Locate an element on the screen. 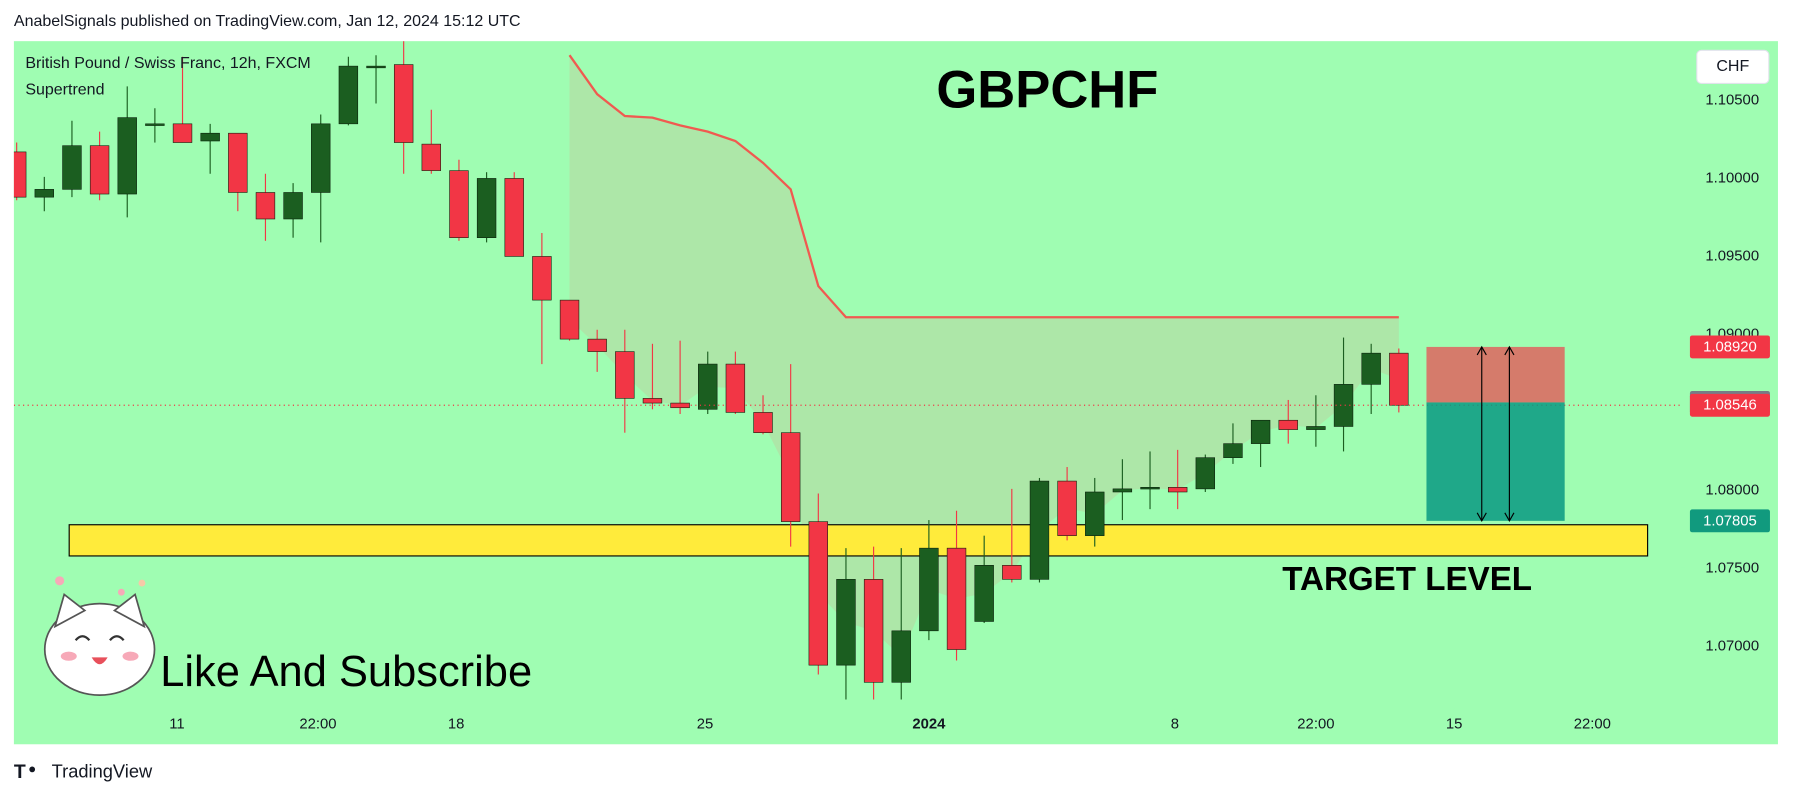  chart-title: GBPCHF is located at coordinates (1047, 90).